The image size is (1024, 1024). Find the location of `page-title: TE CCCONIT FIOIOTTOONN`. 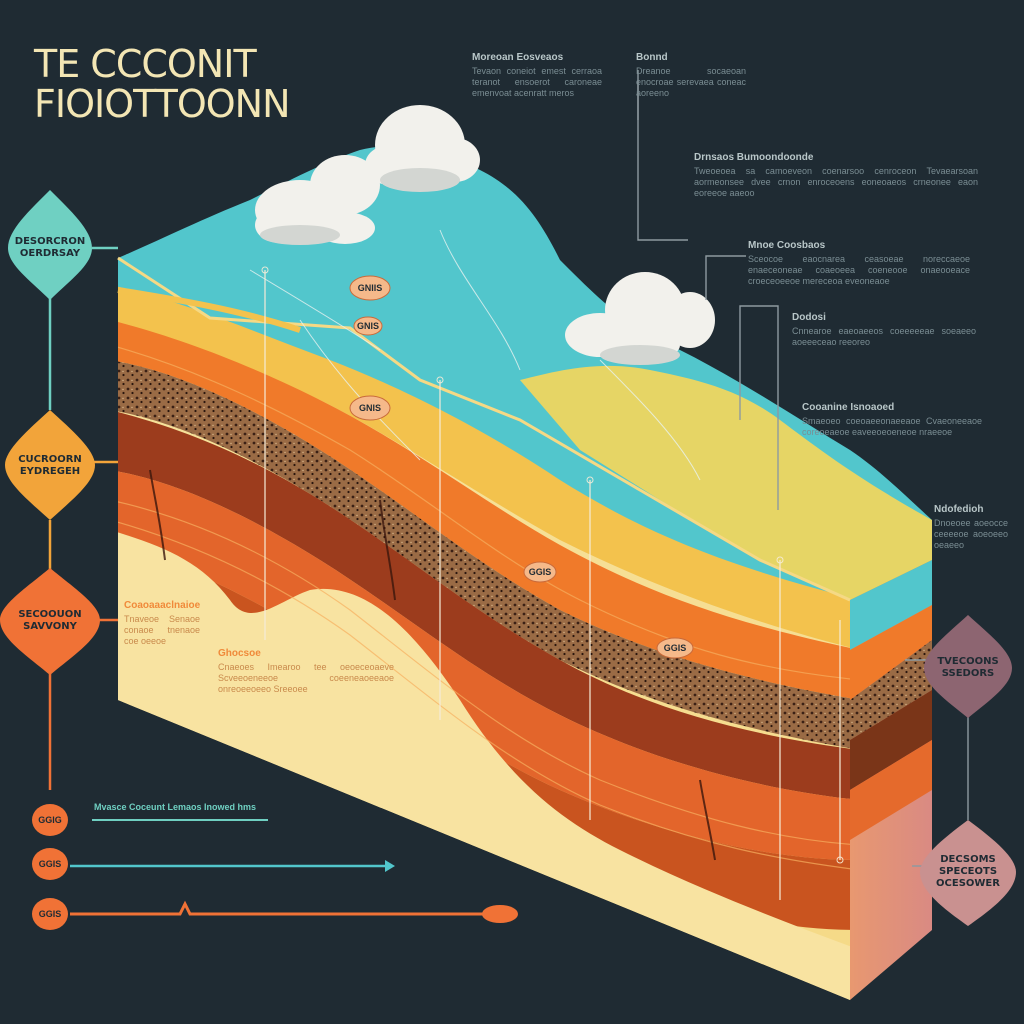

page-title: TE CCCONIT FIOIOTTOONN is located at coordinates (162, 84).